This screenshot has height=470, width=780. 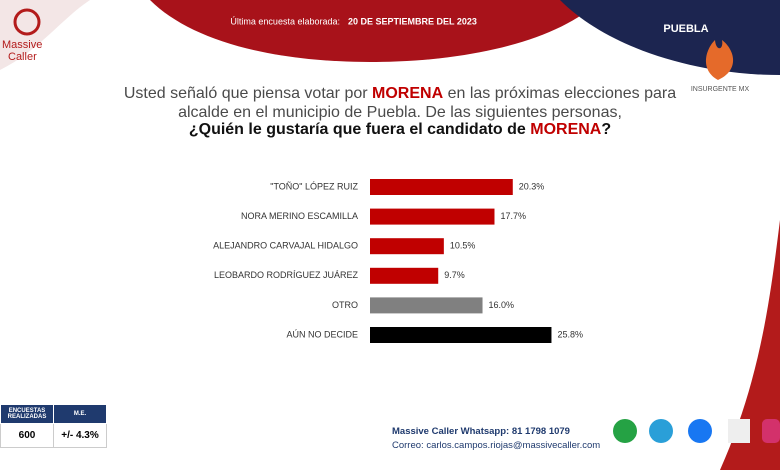 What do you see at coordinates (408, 93) in the screenshot?
I see `question-highlight: MORENA` at bounding box center [408, 93].